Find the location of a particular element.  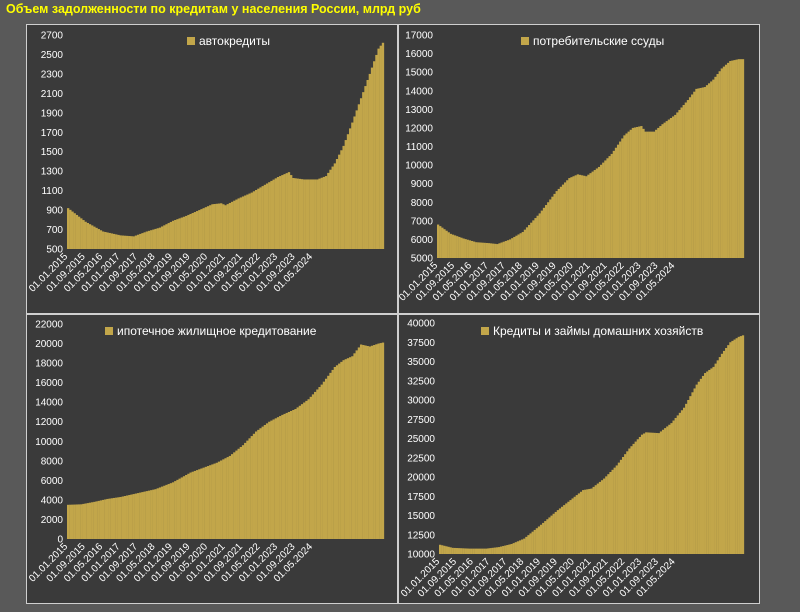

y-tick-label: 1100 is located at coordinates (52, 191).